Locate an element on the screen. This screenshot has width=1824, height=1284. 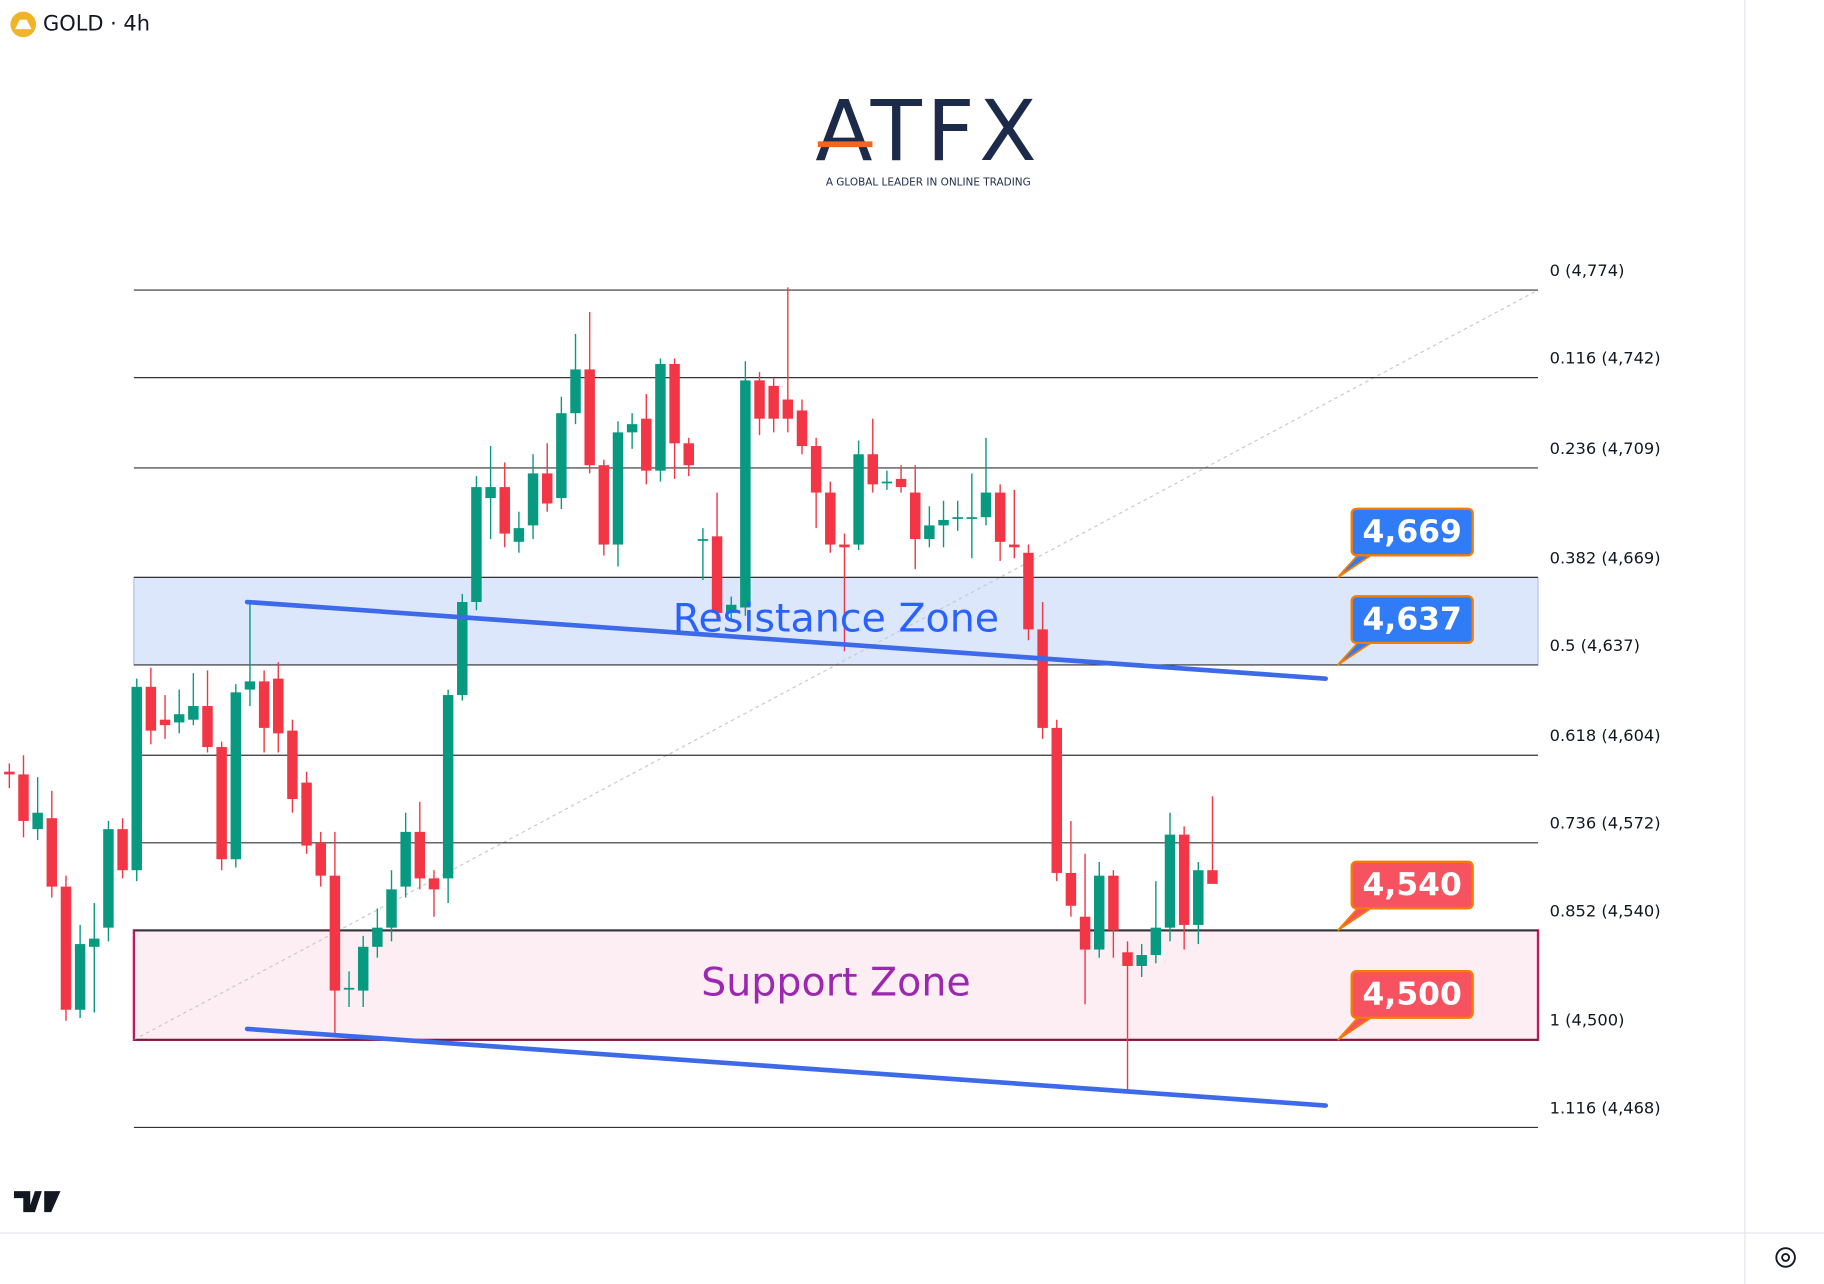
fib-label: 0.736 (4,572) is located at coordinates (1605, 823).